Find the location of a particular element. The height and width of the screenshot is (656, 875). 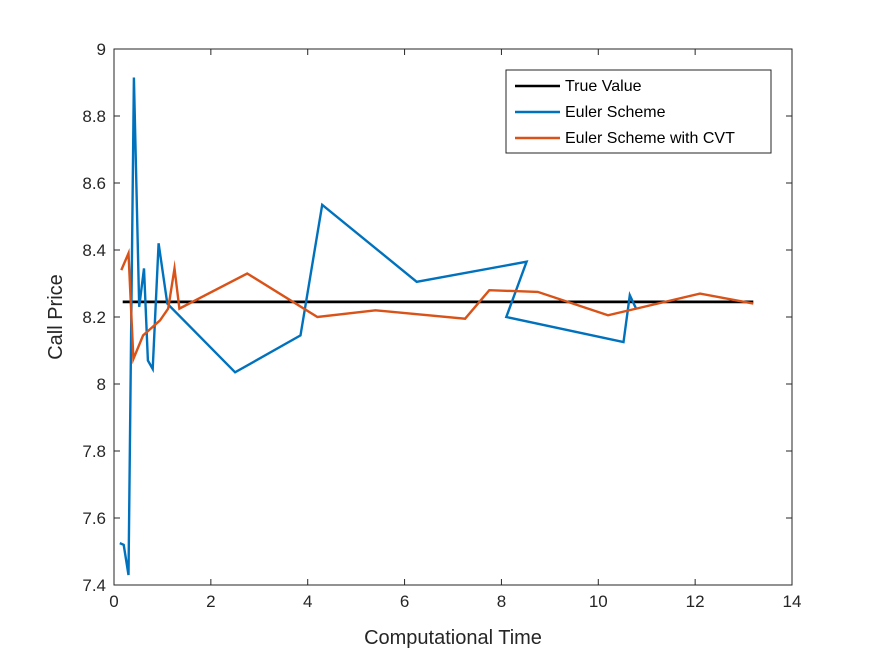

x-tick-label: 14 is located at coordinates (792, 601).